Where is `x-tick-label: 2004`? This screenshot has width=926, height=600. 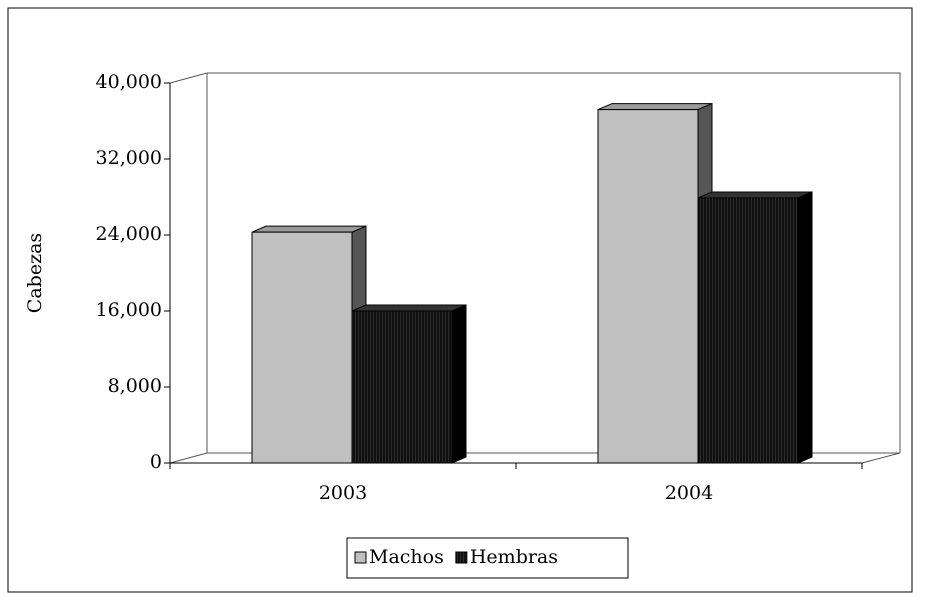
x-tick-label: 2004 is located at coordinates (689, 493).